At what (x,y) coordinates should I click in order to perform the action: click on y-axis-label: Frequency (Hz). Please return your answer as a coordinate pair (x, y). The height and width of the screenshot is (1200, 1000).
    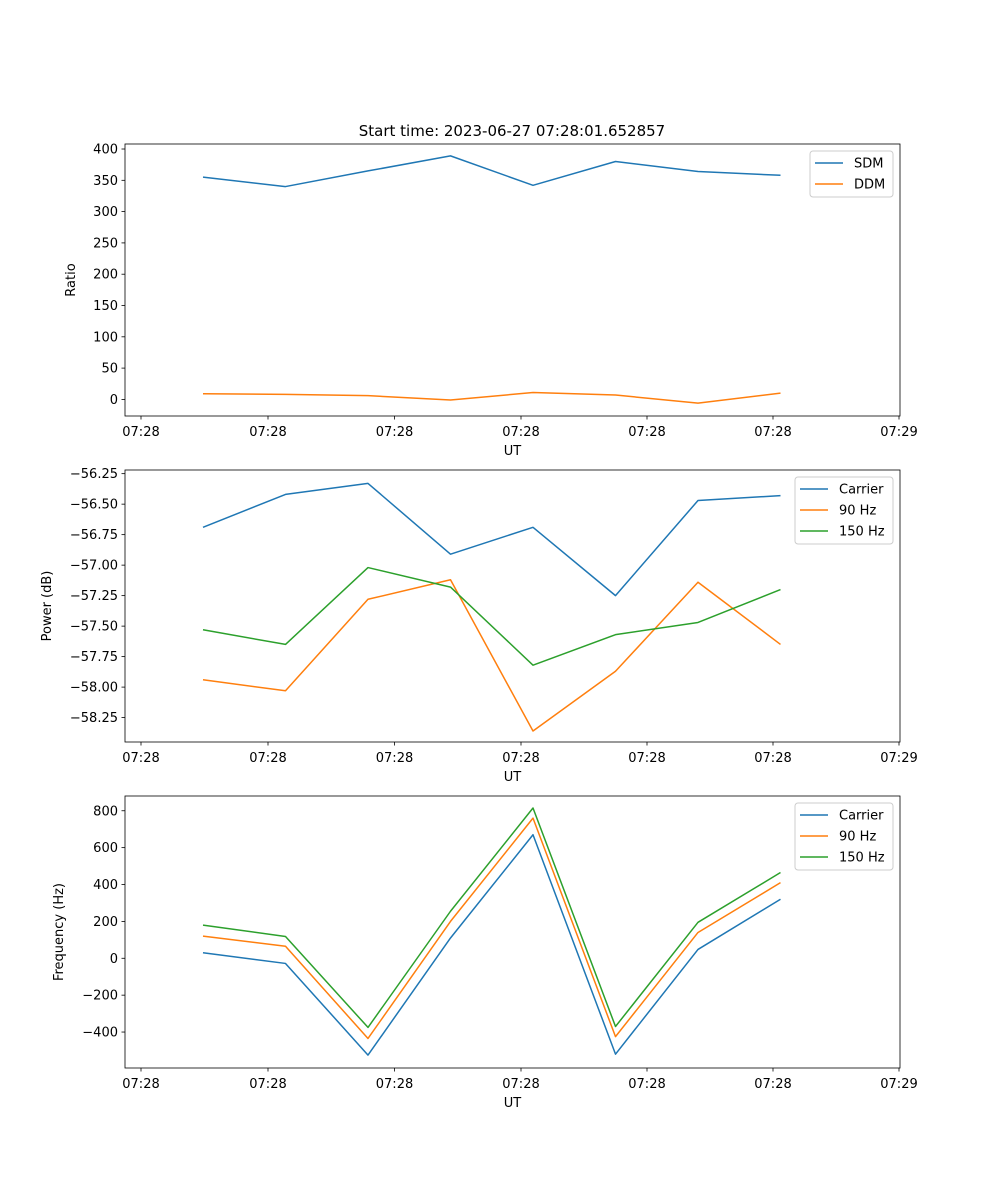
    Looking at the image, I should click on (59, 932).